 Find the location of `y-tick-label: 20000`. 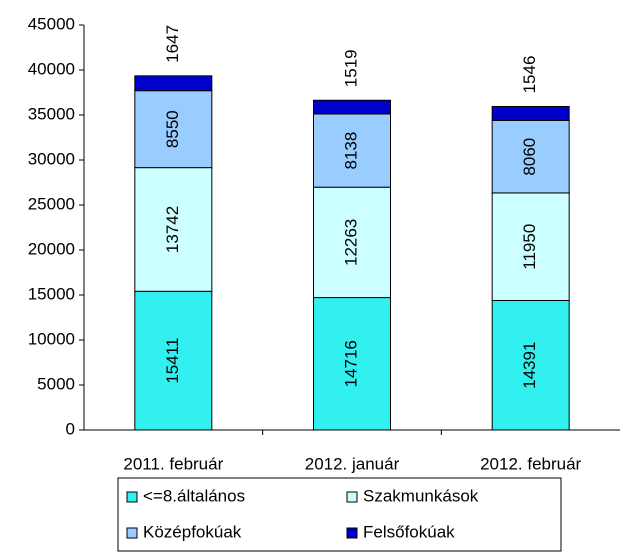

y-tick-label: 20000 is located at coordinates (51, 248).